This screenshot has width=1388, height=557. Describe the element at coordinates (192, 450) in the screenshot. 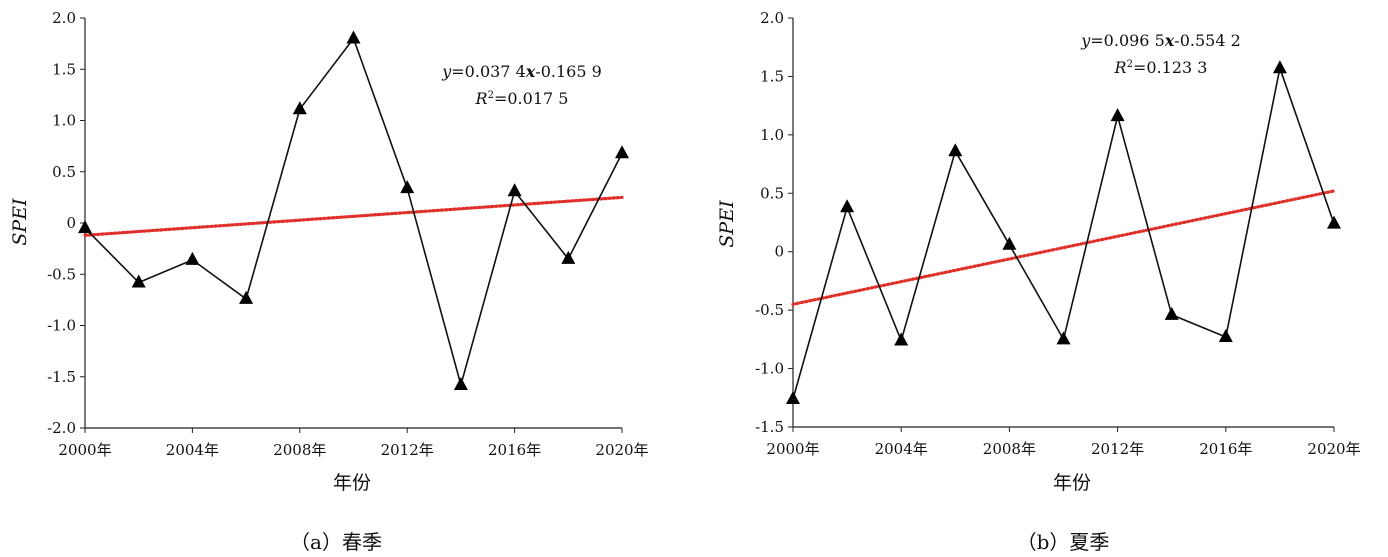

I see `a-x-tick-label: 2004年` at that location.